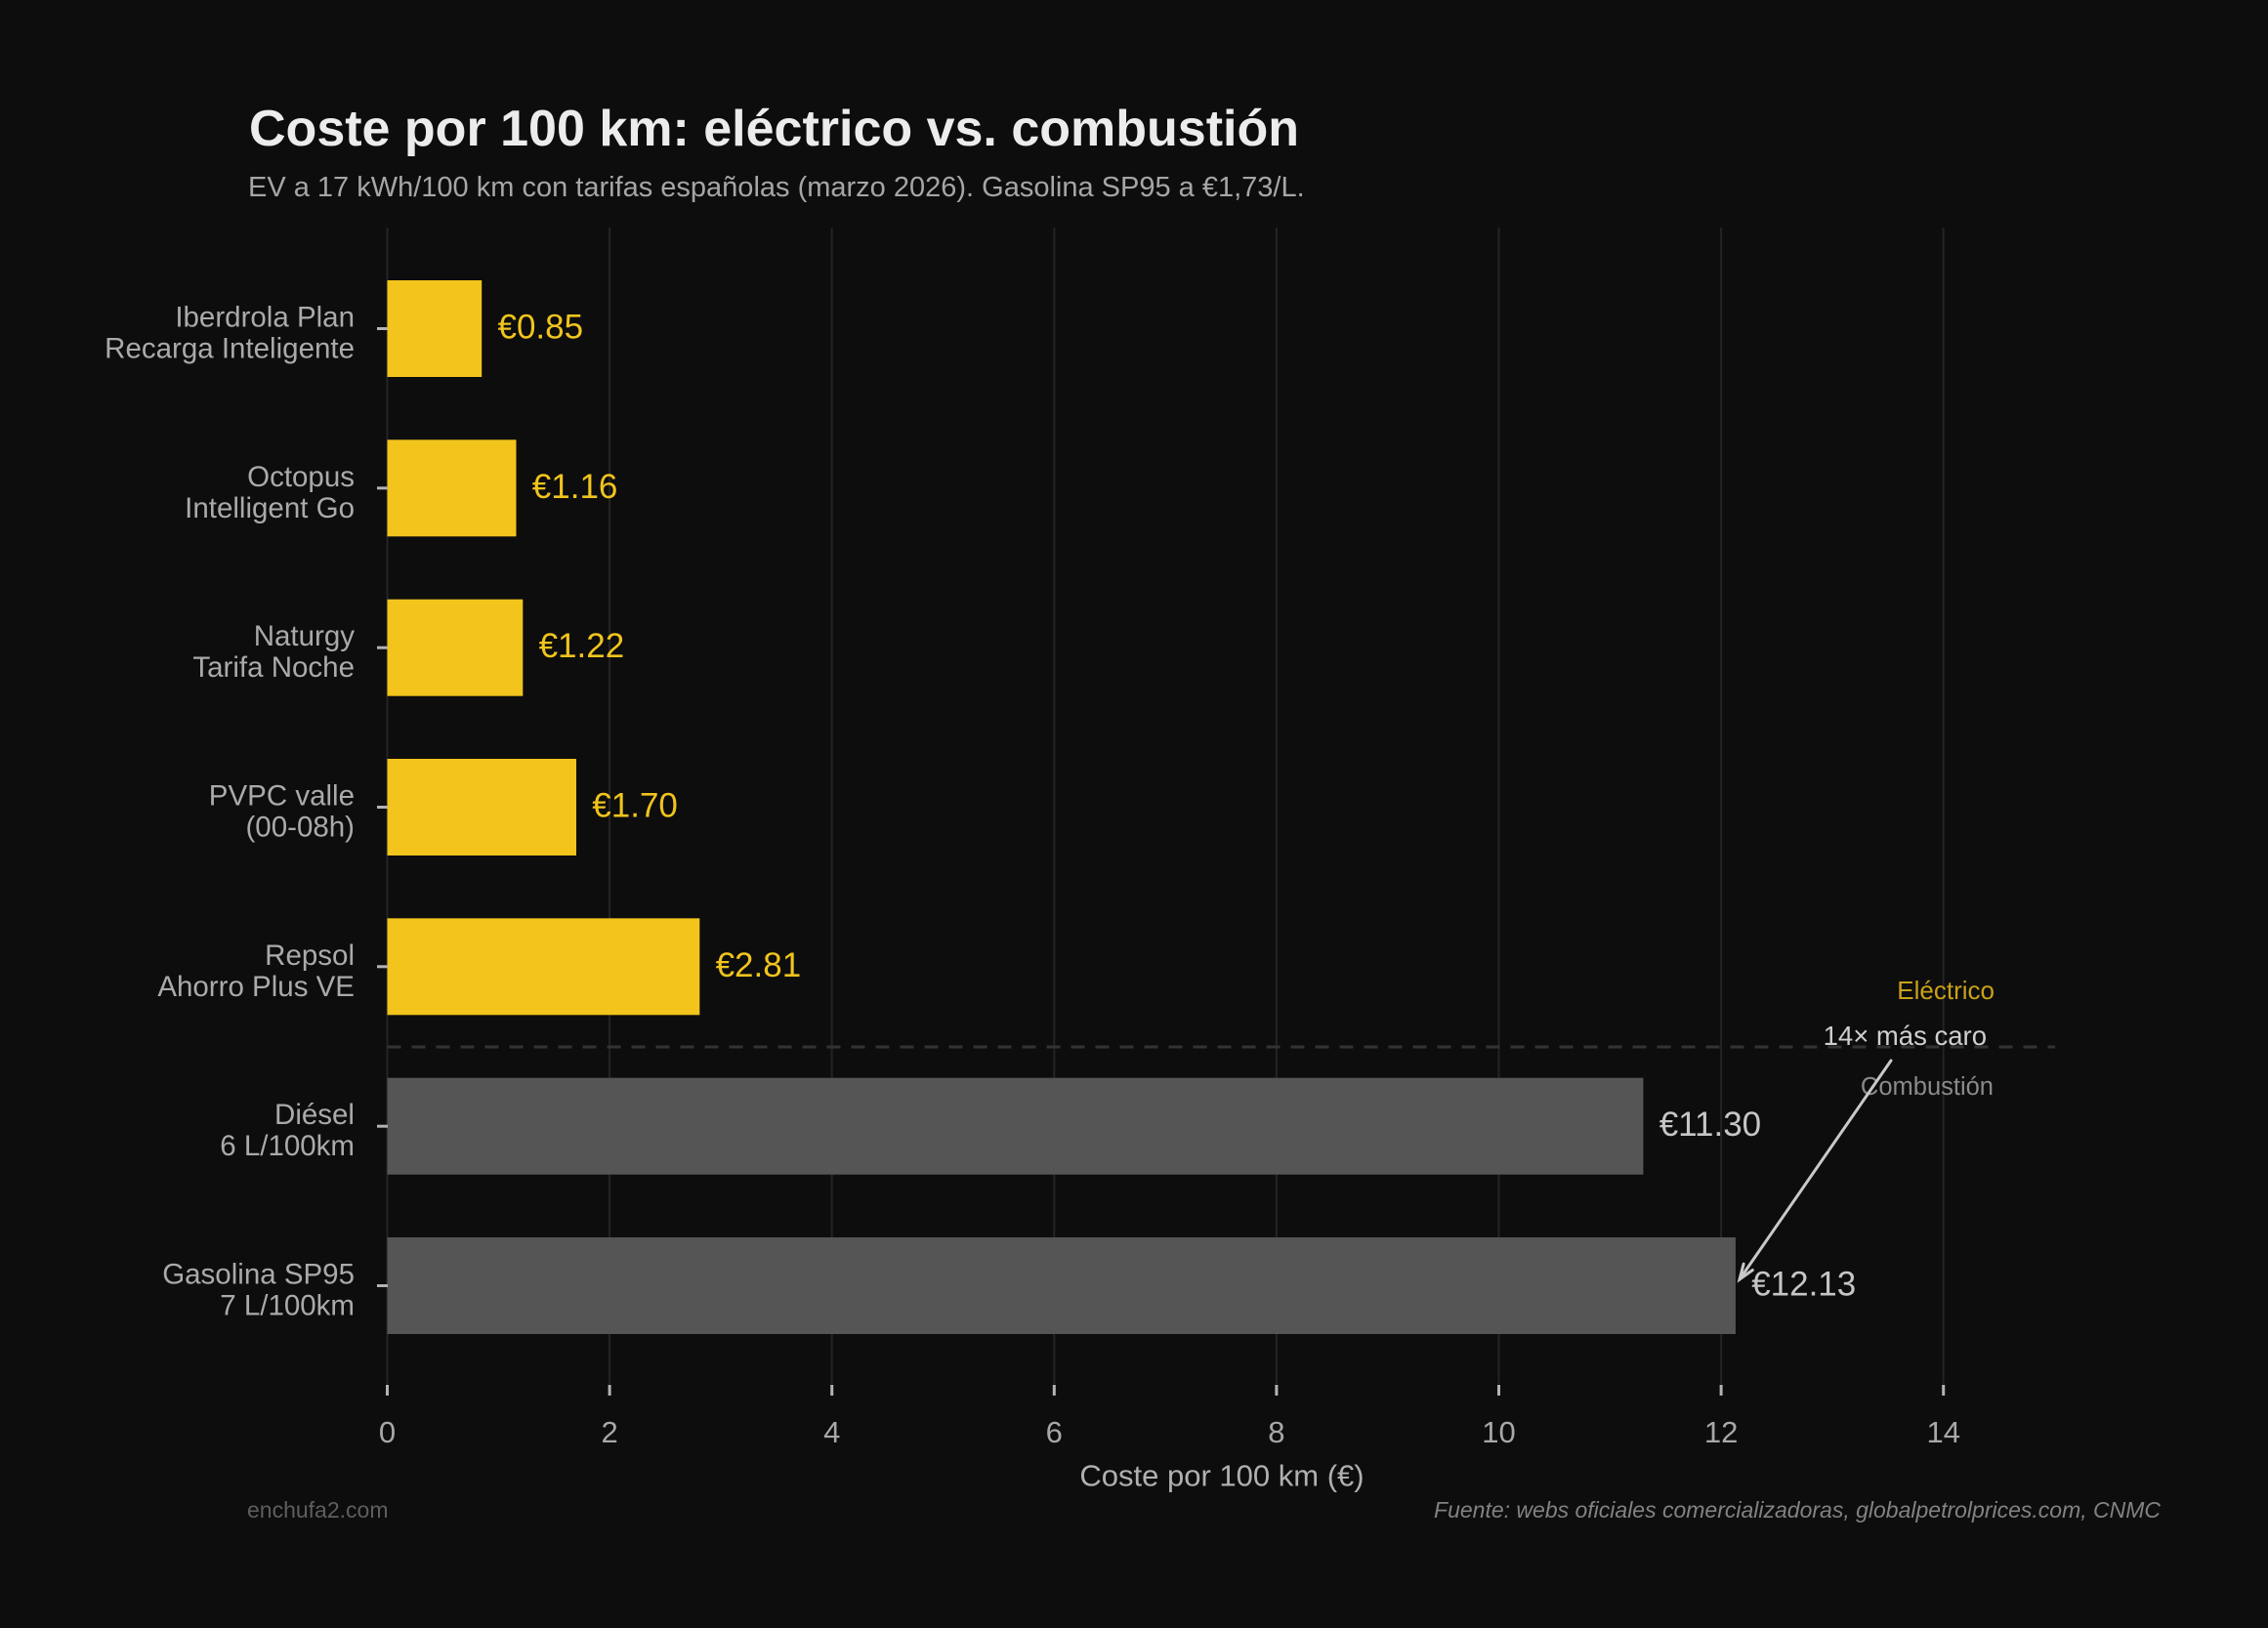 This screenshot has height=1628, width=2268. Describe the element at coordinates (609, 1432) in the screenshot. I see `svg-text: 2` at that location.